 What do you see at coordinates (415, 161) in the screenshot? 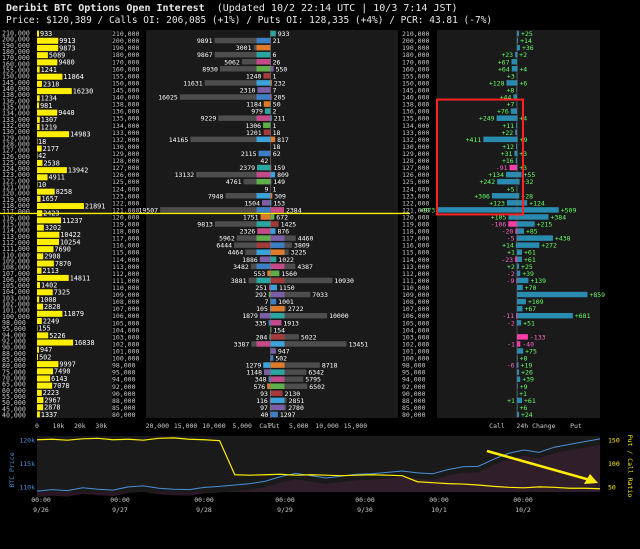
I see `strike-label-right: 128,000` at bounding box center [415, 161].